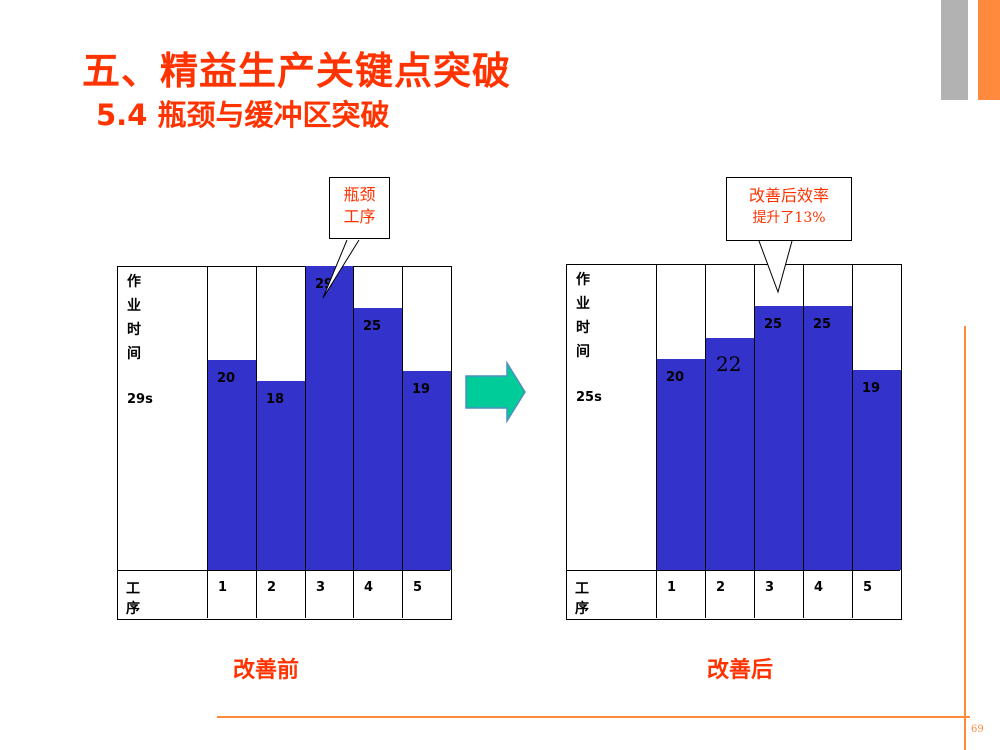 The width and height of the screenshot is (1000, 750). Describe the element at coordinates (789, 218) in the screenshot. I see `callout-line: 提升了13%` at that location.